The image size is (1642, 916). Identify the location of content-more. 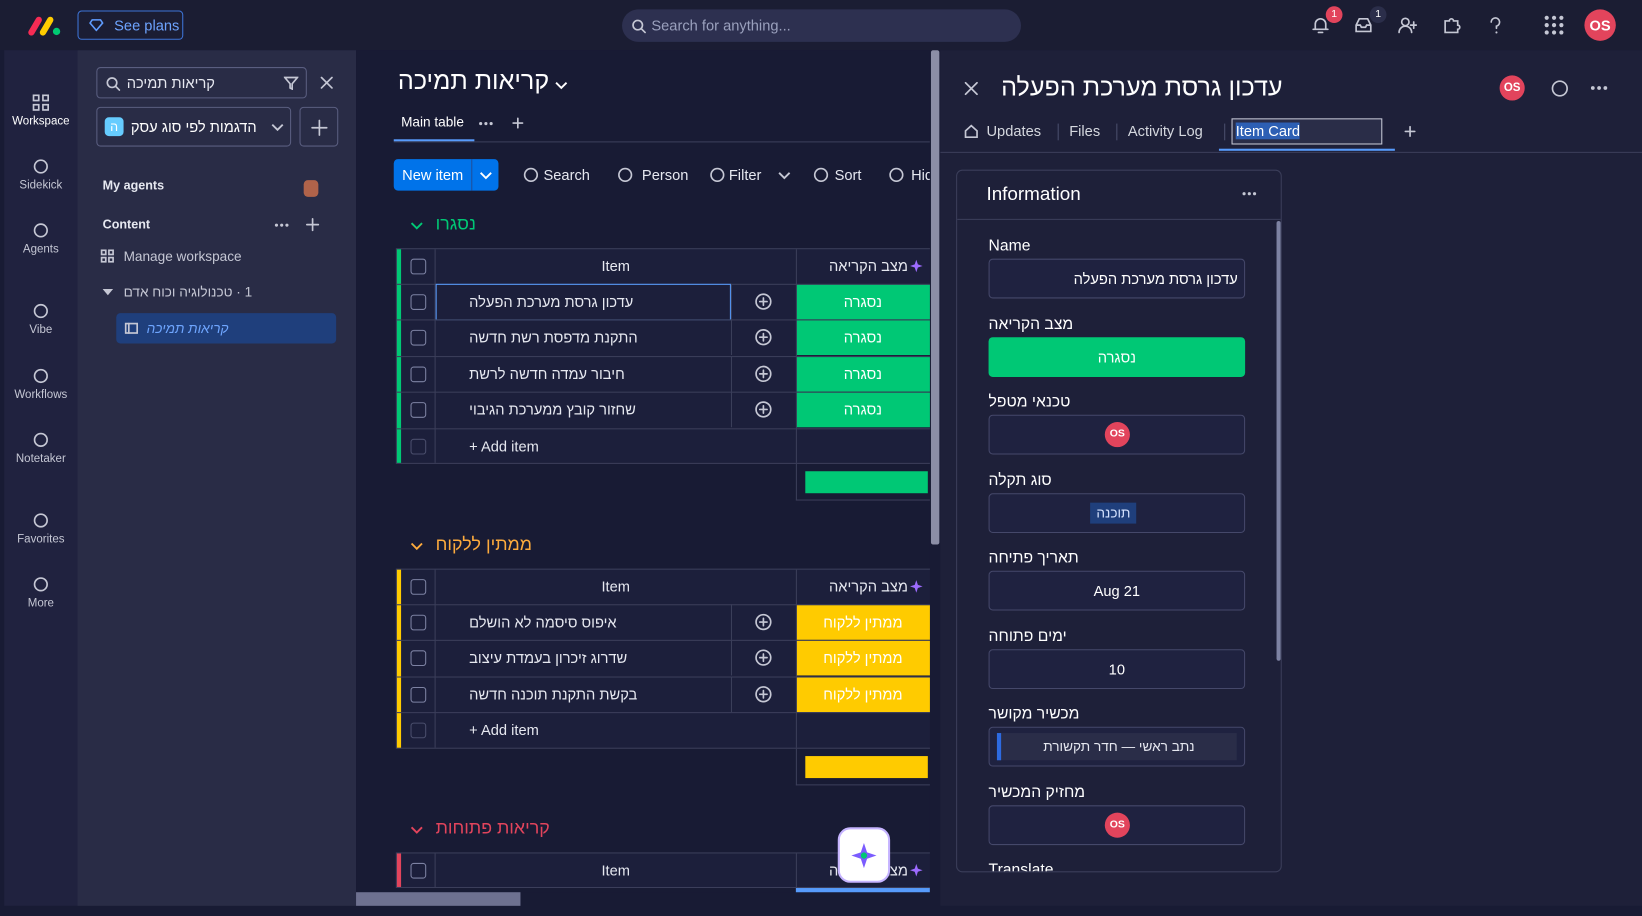
(281, 225).